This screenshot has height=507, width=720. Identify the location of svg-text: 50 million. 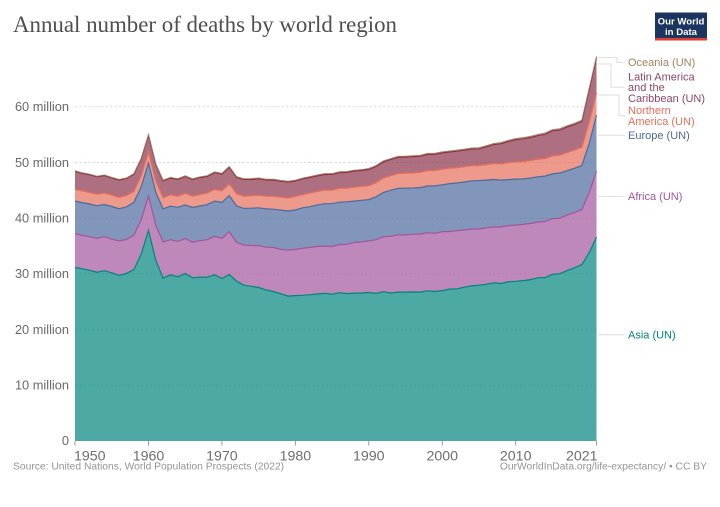
(42, 162).